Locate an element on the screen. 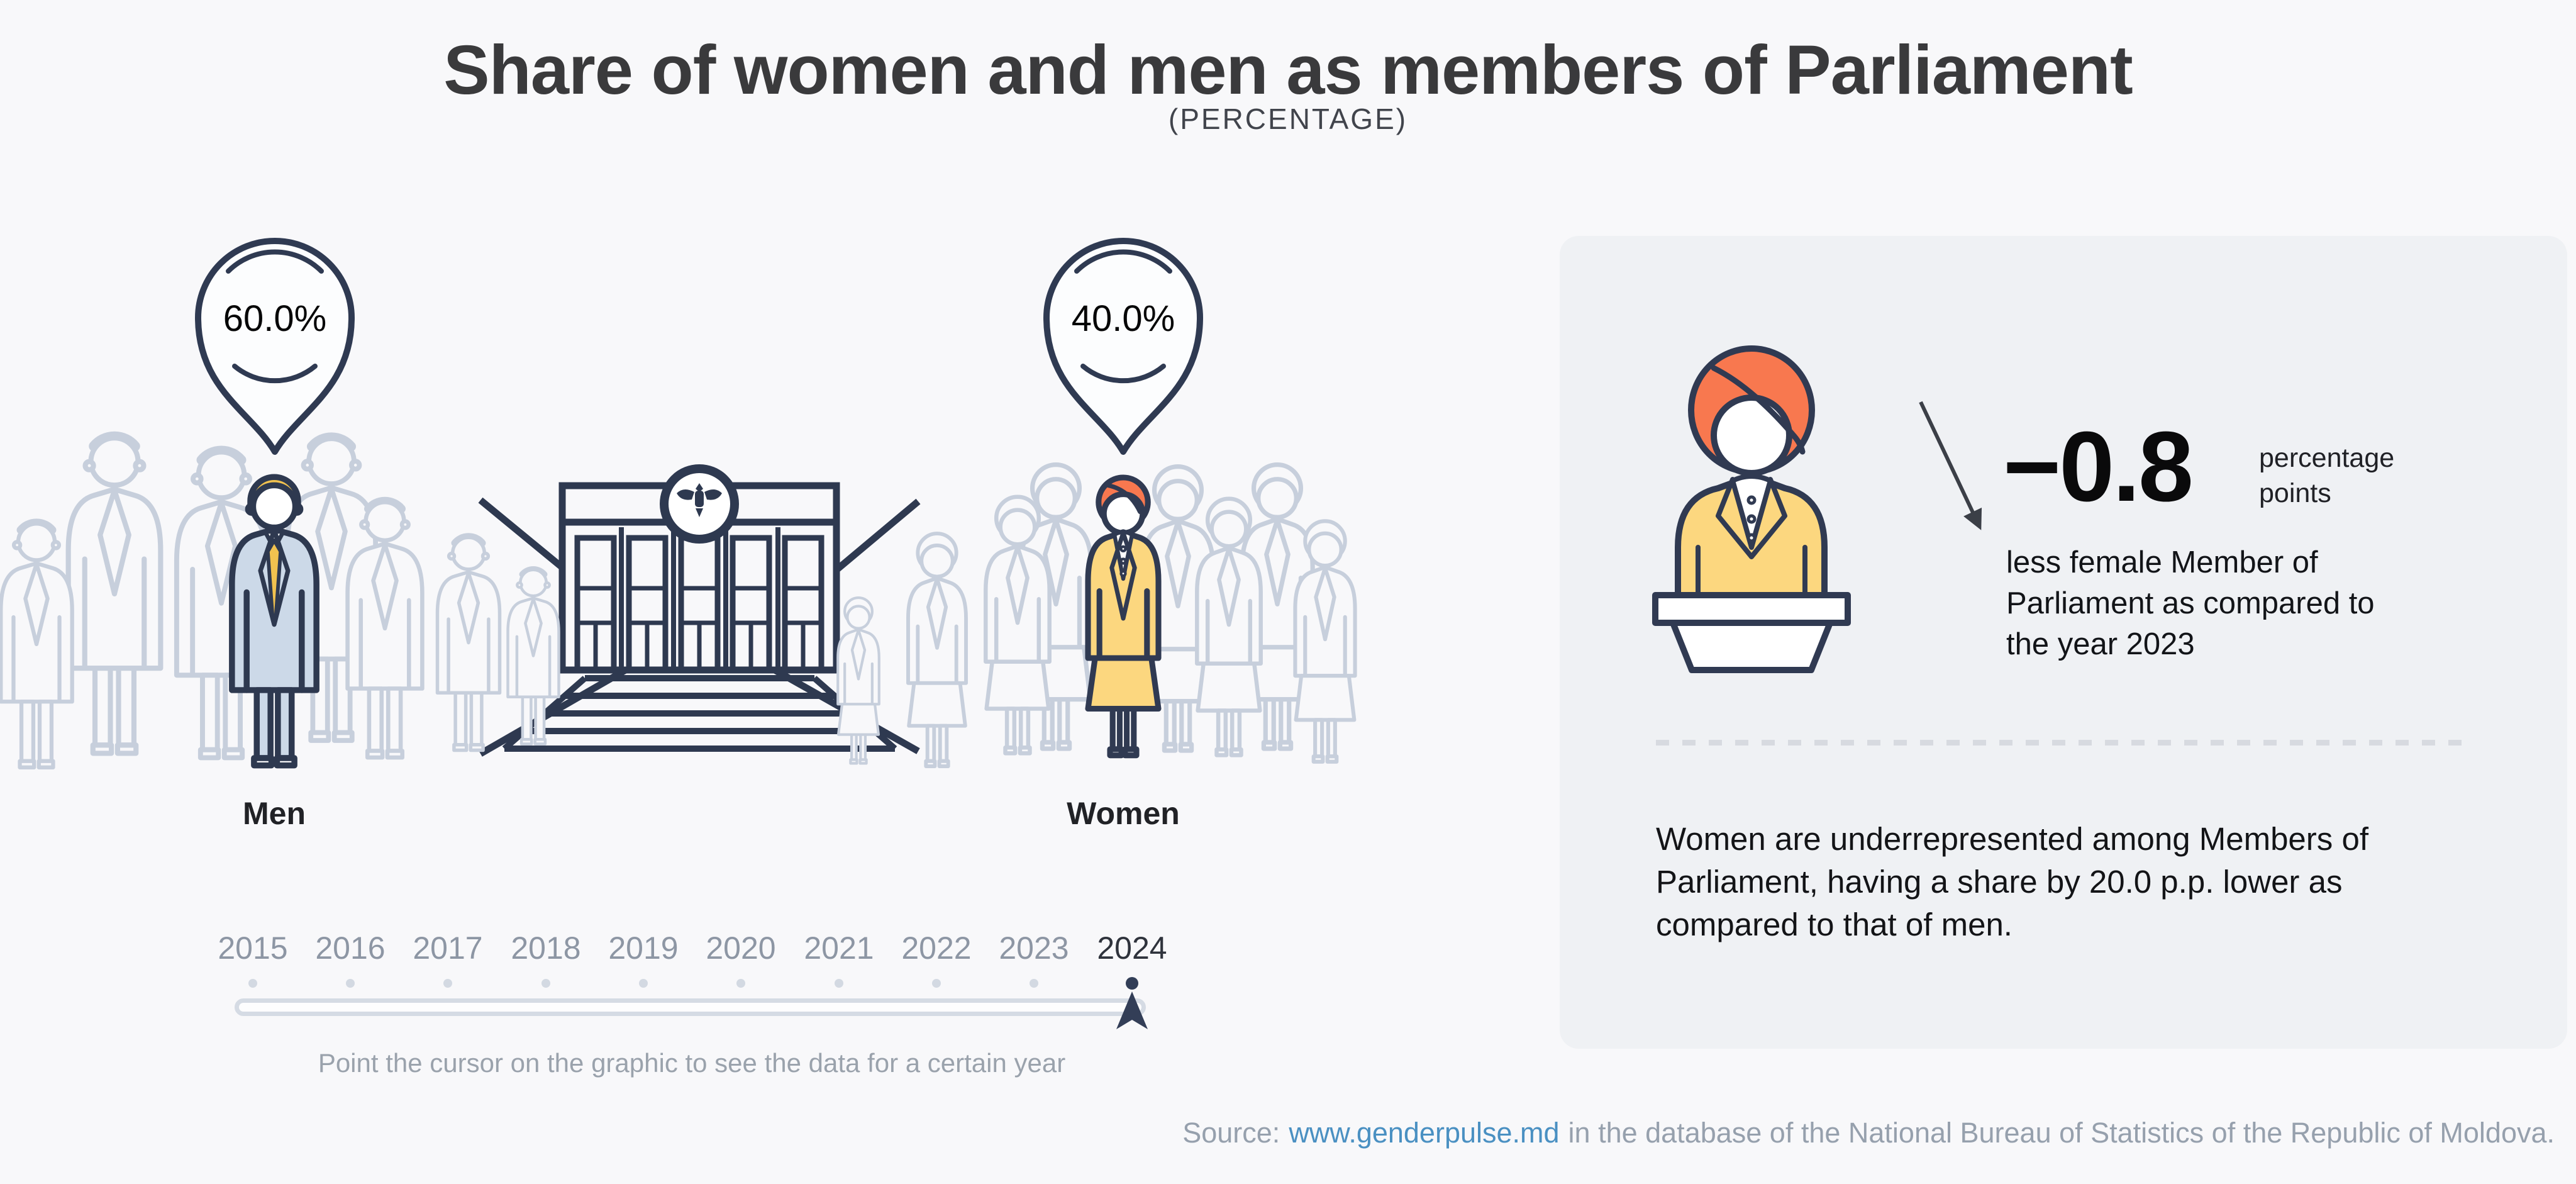 The image size is (2576, 1184). year-slider-cursor-icon is located at coordinates (1132, 1011).